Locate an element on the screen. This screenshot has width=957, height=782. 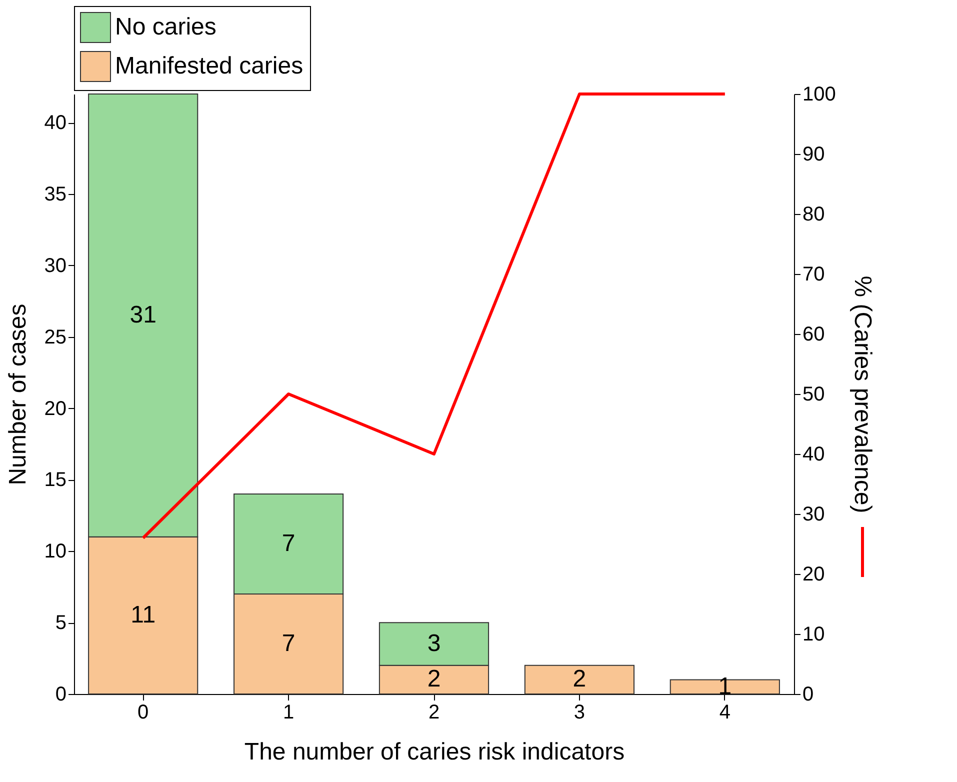
y-tick-label: 0 is located at coordinates (60, 695).